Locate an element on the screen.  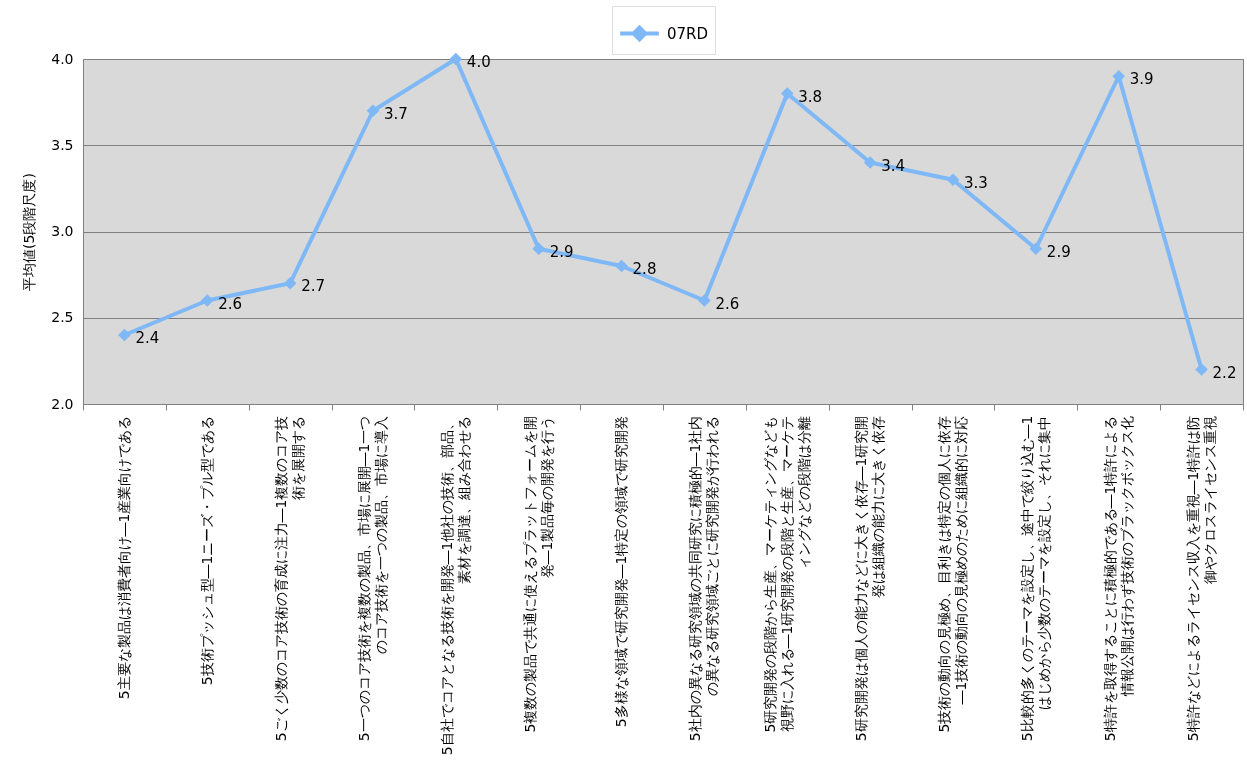
x-tick-label: 5研究開発の段階から生産、マーケティングなども視野に入れる―1研究開発の段階と生産、マーケティングなどの段階は分離 is located at coordinates (786, 574).